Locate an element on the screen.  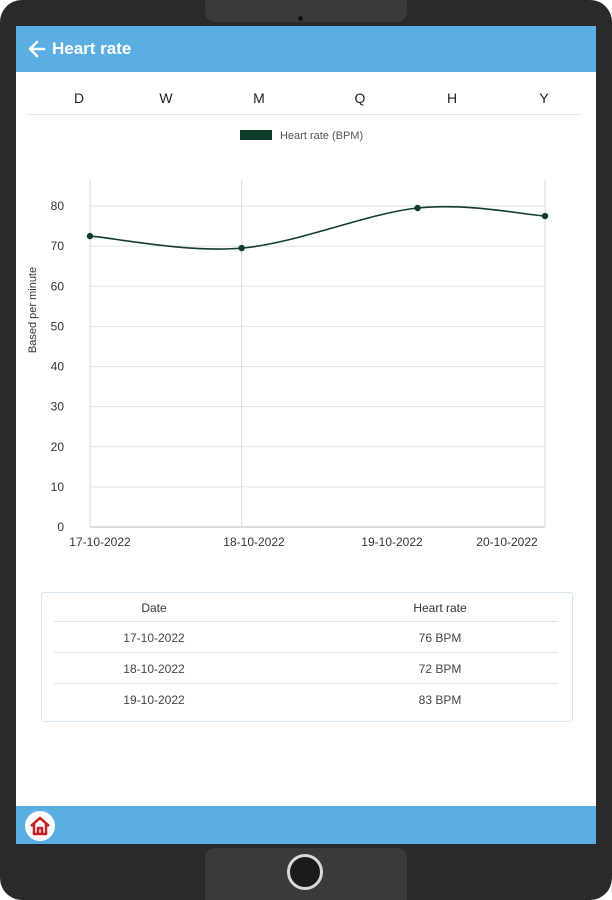
table-row: 18-10-2022 72 BPM is located at coordinates (306, 667).